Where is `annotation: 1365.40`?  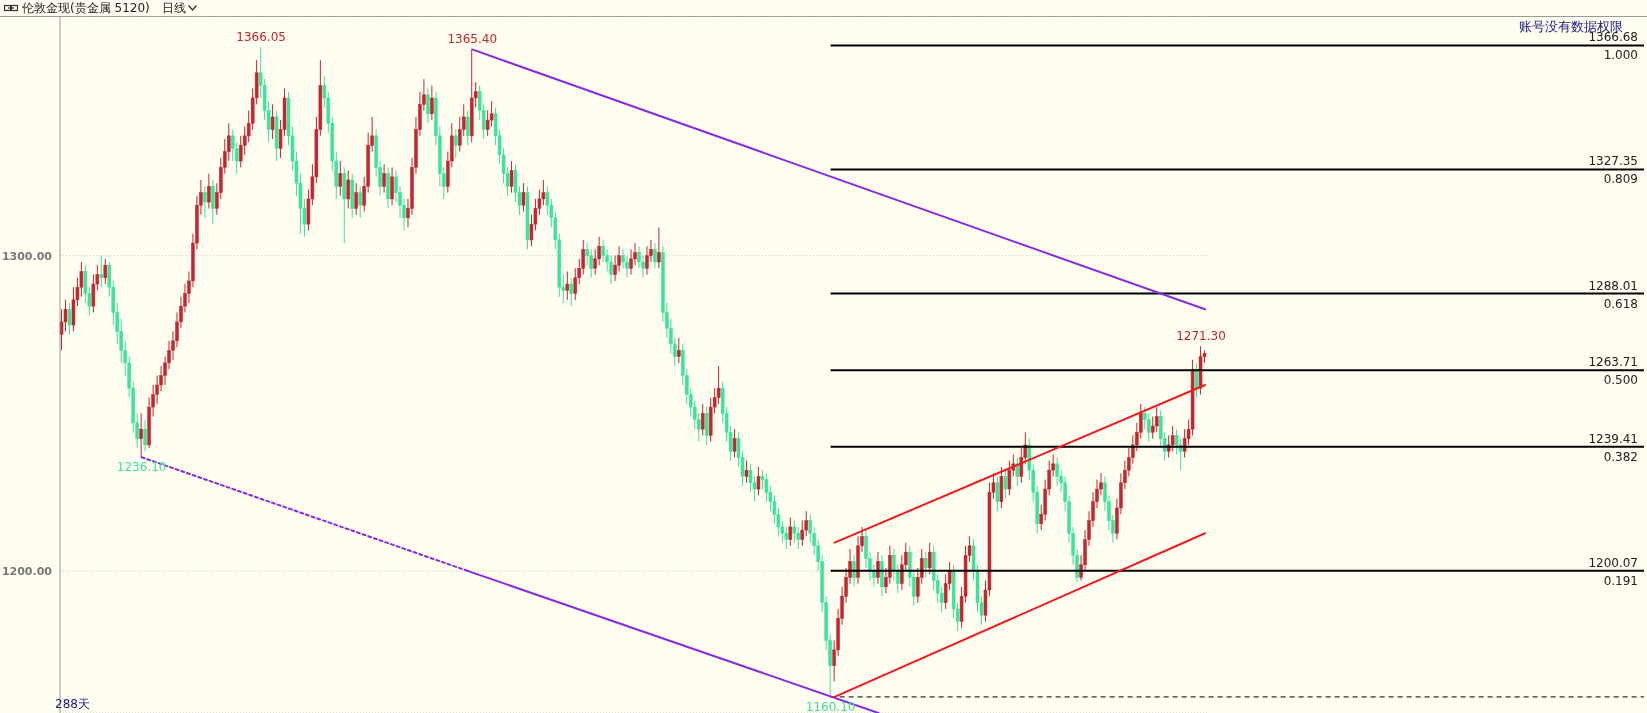 annotation: 1365.40 is located at coordinates (472, 39).